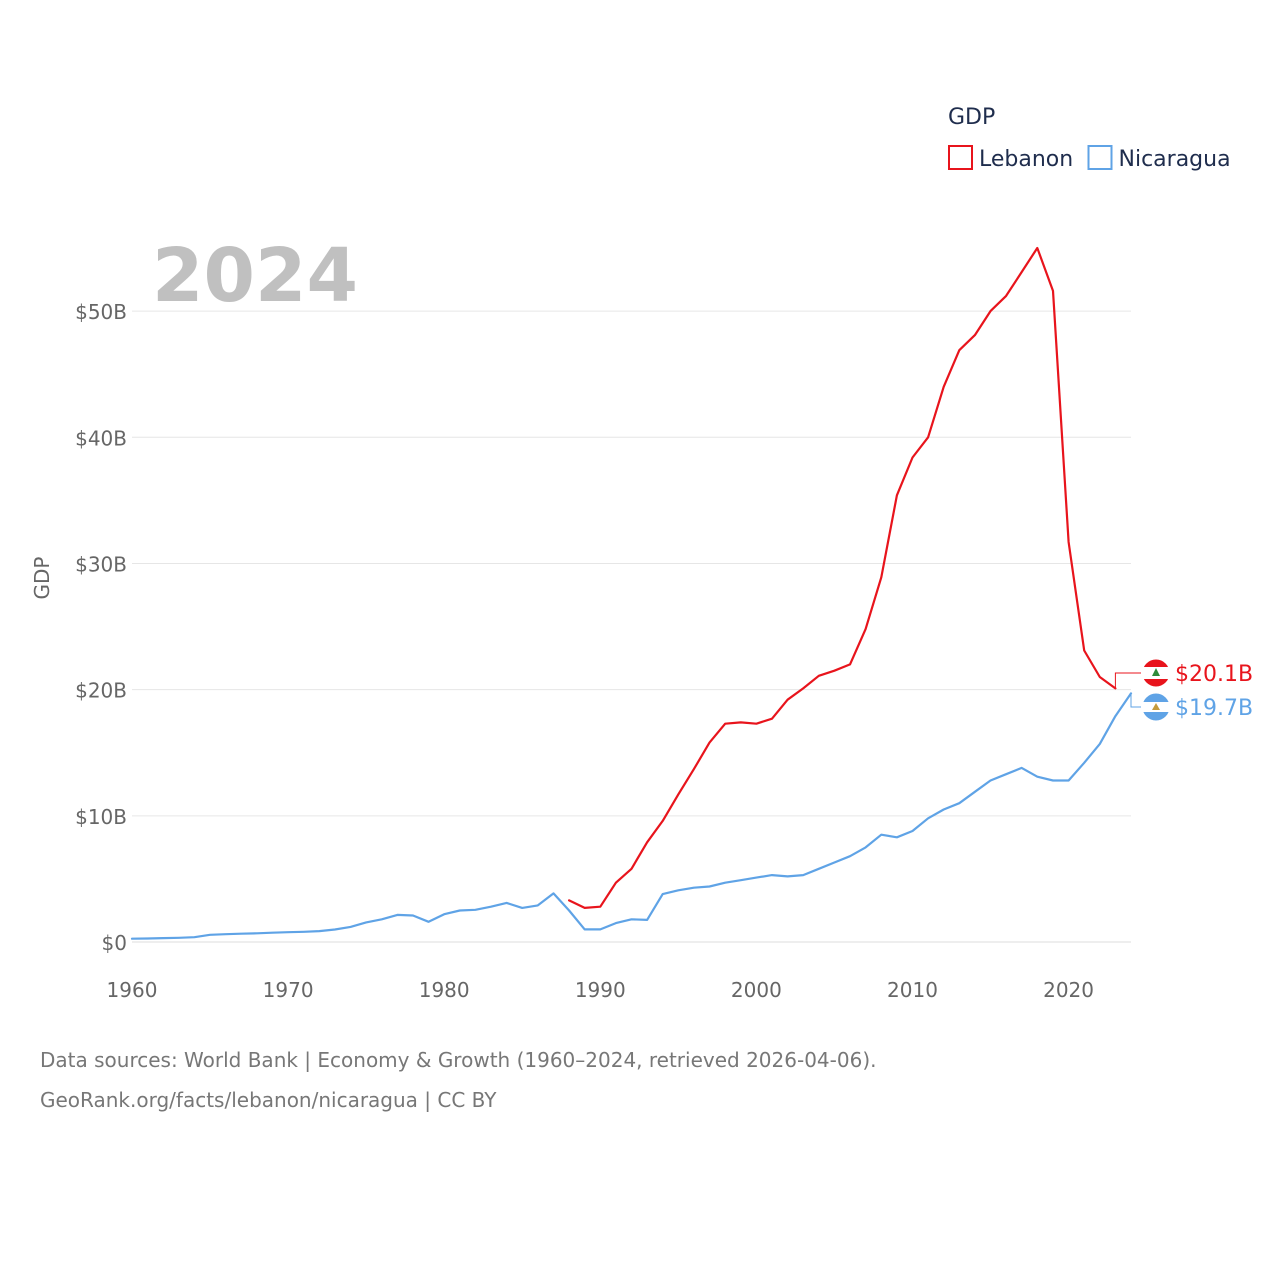 This screenshot has height=1280, width=1280. I want to click on y-axis: $0 $10B $20B $30B $40B $50B, so click(101, 627).